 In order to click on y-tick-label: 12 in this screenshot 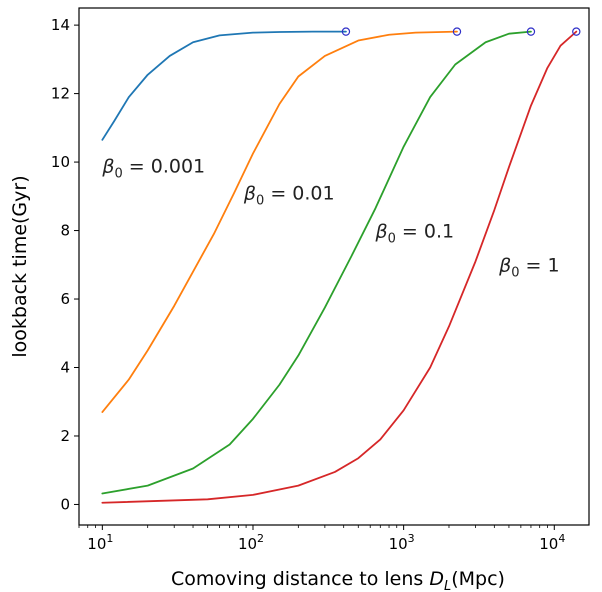, I will do `click(60, 94)`.